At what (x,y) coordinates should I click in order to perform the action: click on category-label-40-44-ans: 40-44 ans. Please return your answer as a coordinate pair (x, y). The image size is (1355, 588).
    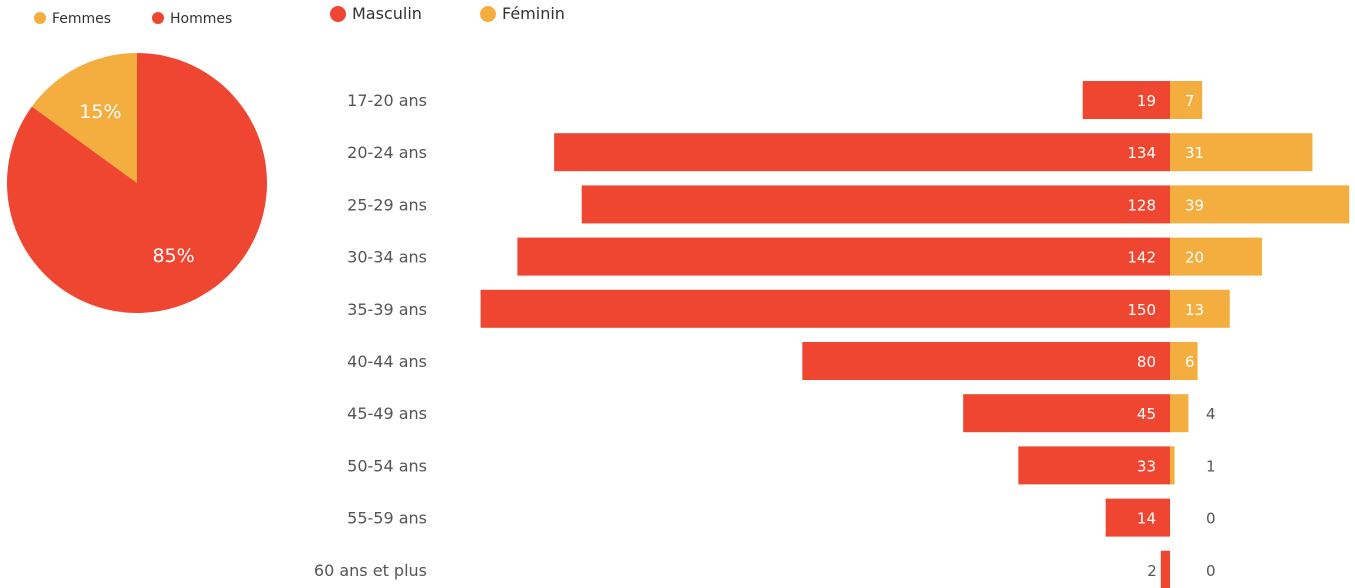
    Looking at the image, I should click on (387, 361).